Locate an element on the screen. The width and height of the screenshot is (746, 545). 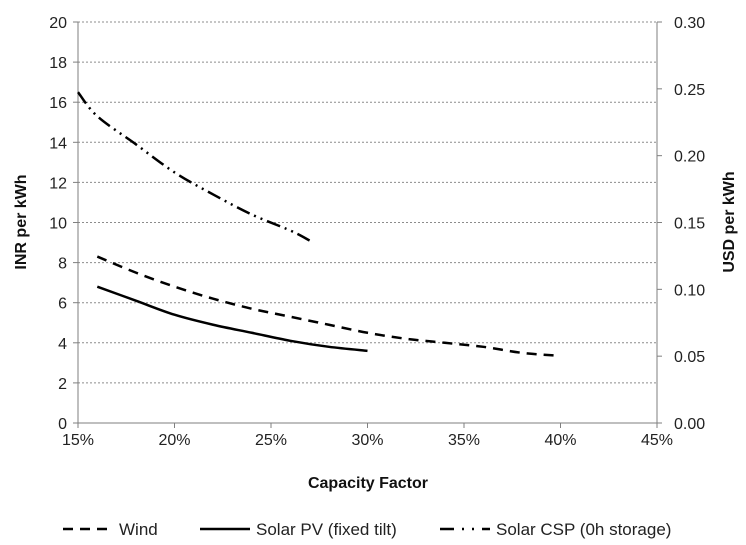
y2-tick-label: 0.30 is located at coordinates (689, 23).